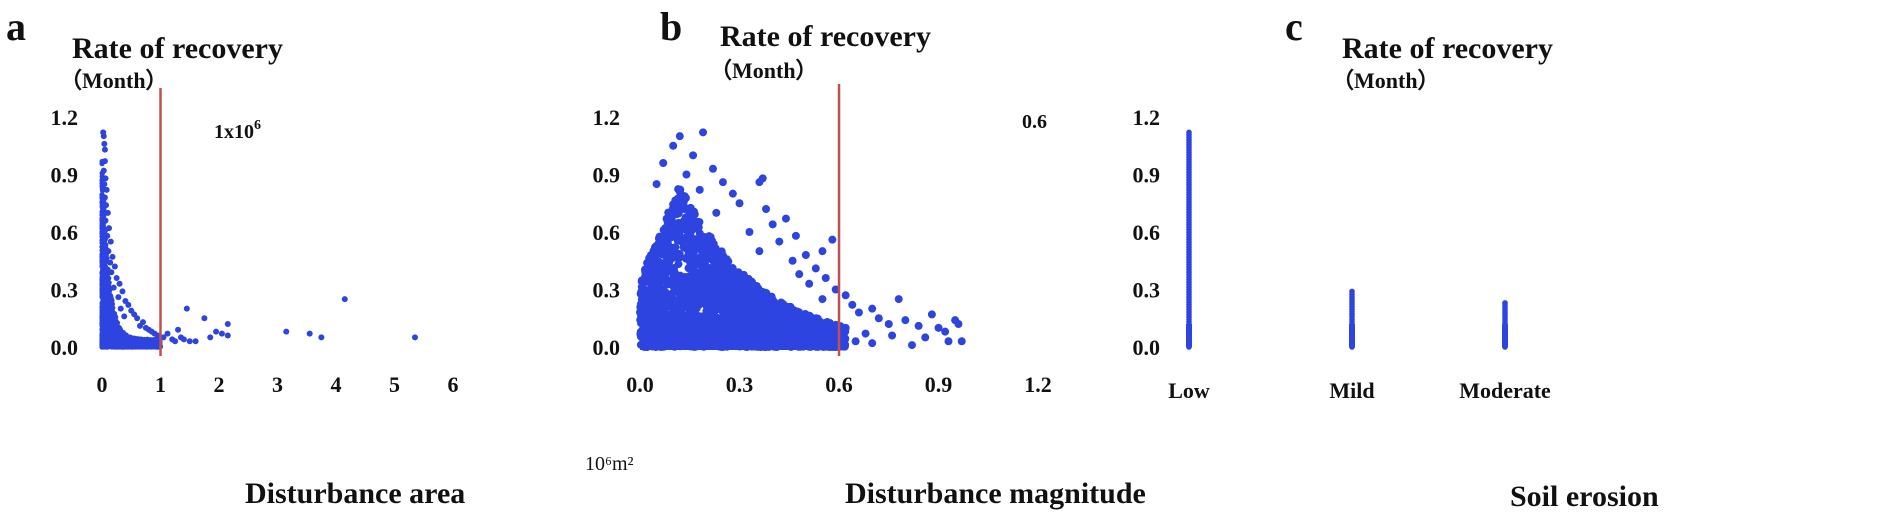 This screenshot has height=513, width=1890. What do you see at coordinates (394, 384) in the screenshot?
I see `x-tick-label: 5` at bounding box center [394, 384].